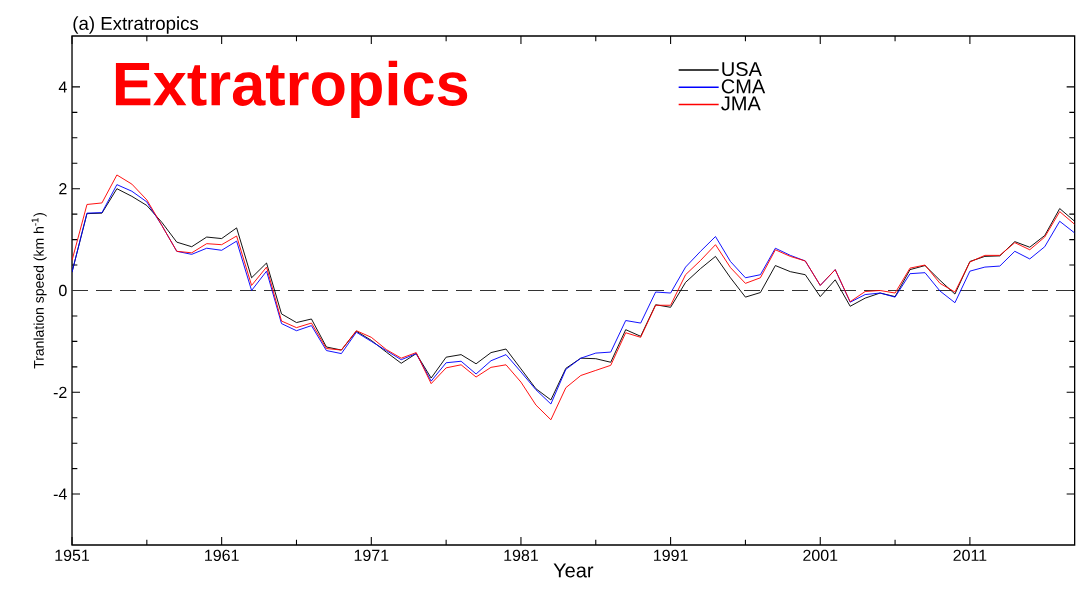 The width and height of the screenshot is (1076, 604). What do you see at coordinates (136, 25) in the screenshot?
I see `chart-title: (a) Extratropics` at bounding box center [136, 25].